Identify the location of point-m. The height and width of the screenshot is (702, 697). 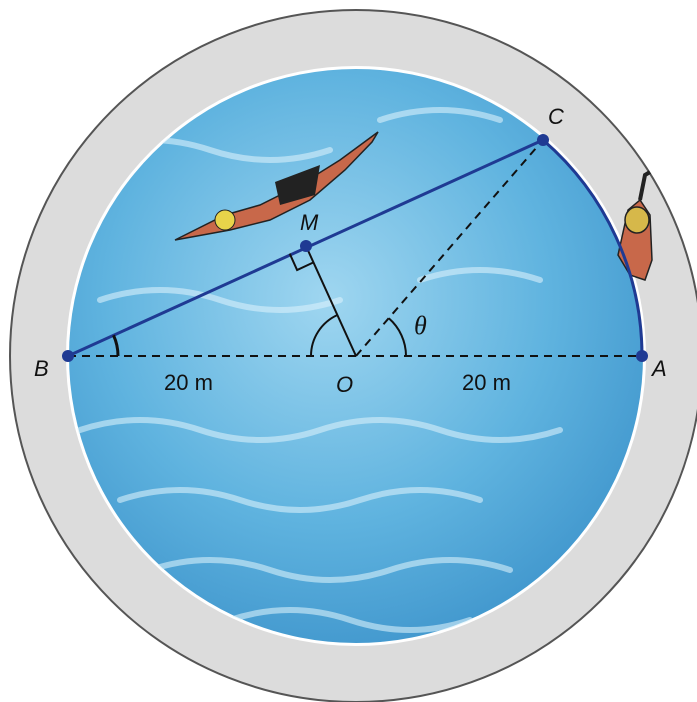
(306, 246).